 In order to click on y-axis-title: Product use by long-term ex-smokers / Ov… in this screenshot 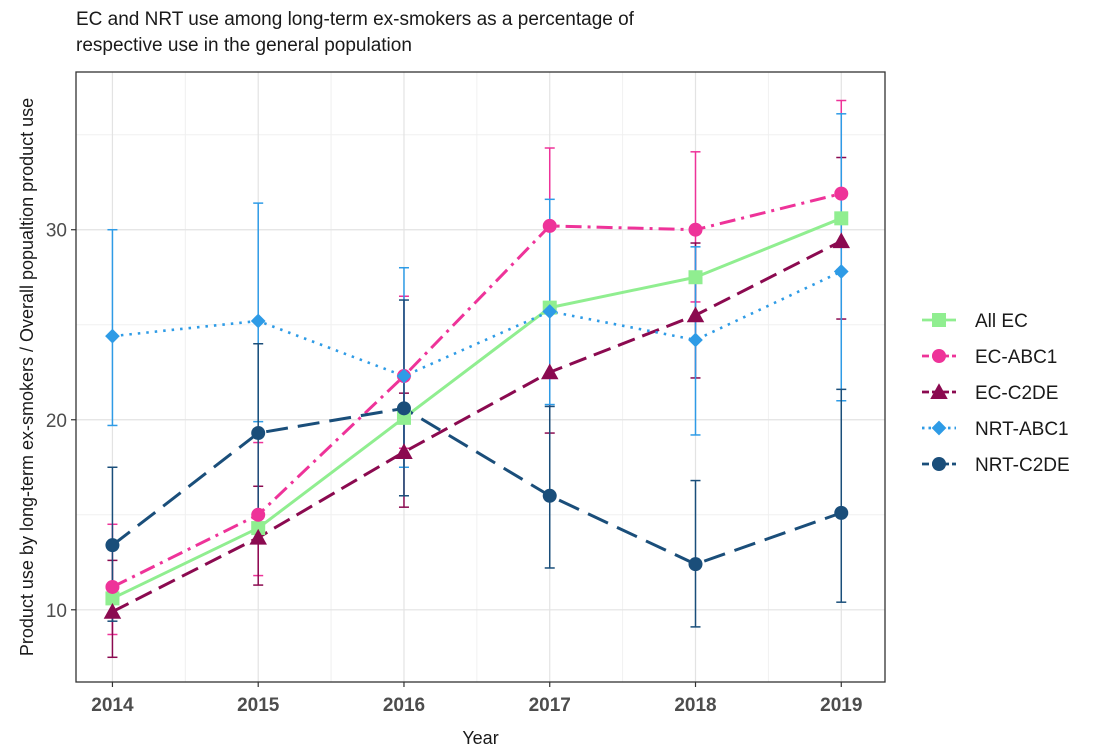, I will do `click(27, 377)`.